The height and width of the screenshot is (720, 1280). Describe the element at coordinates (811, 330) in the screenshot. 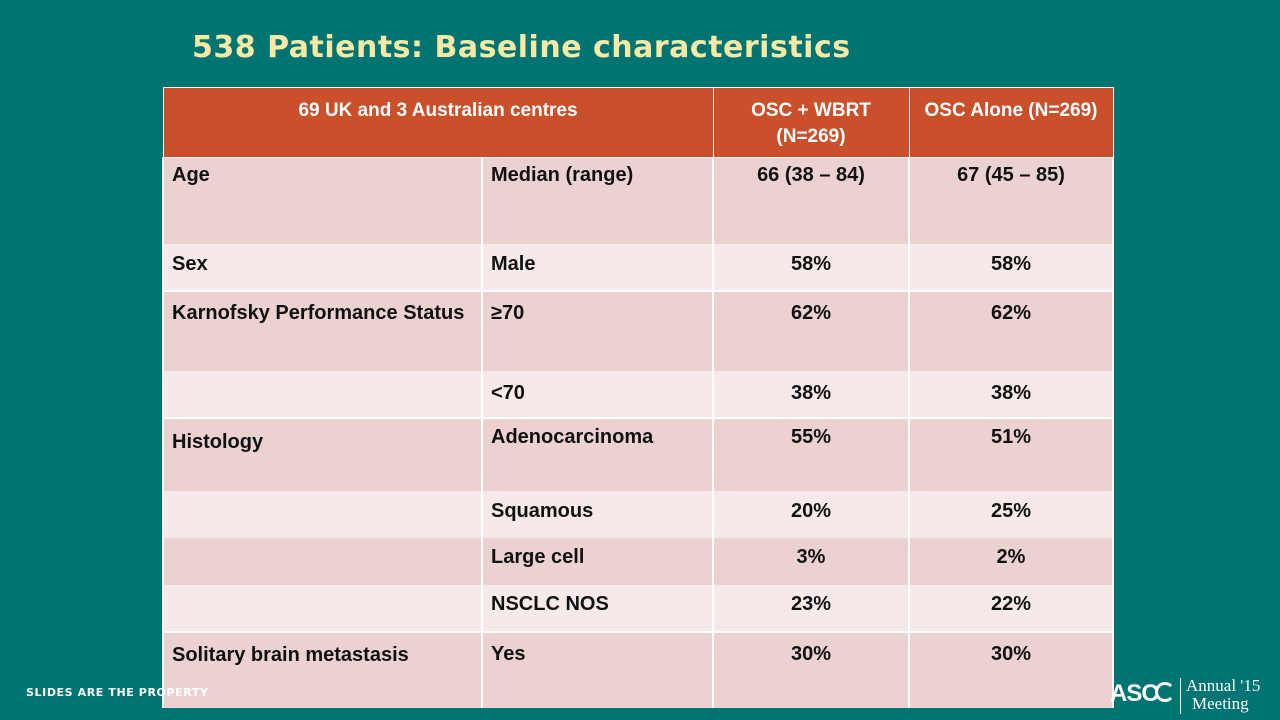

I see `osc-wbrt-value: 62%` at that location.